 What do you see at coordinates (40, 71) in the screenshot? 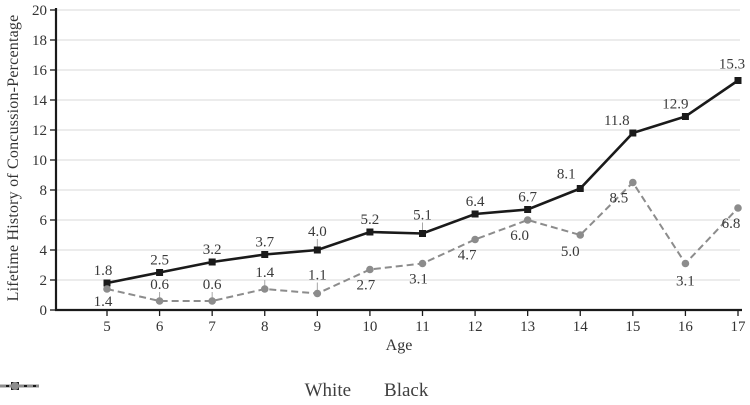
I see `y-tick-label: 16` at bounding box center [40, 71].